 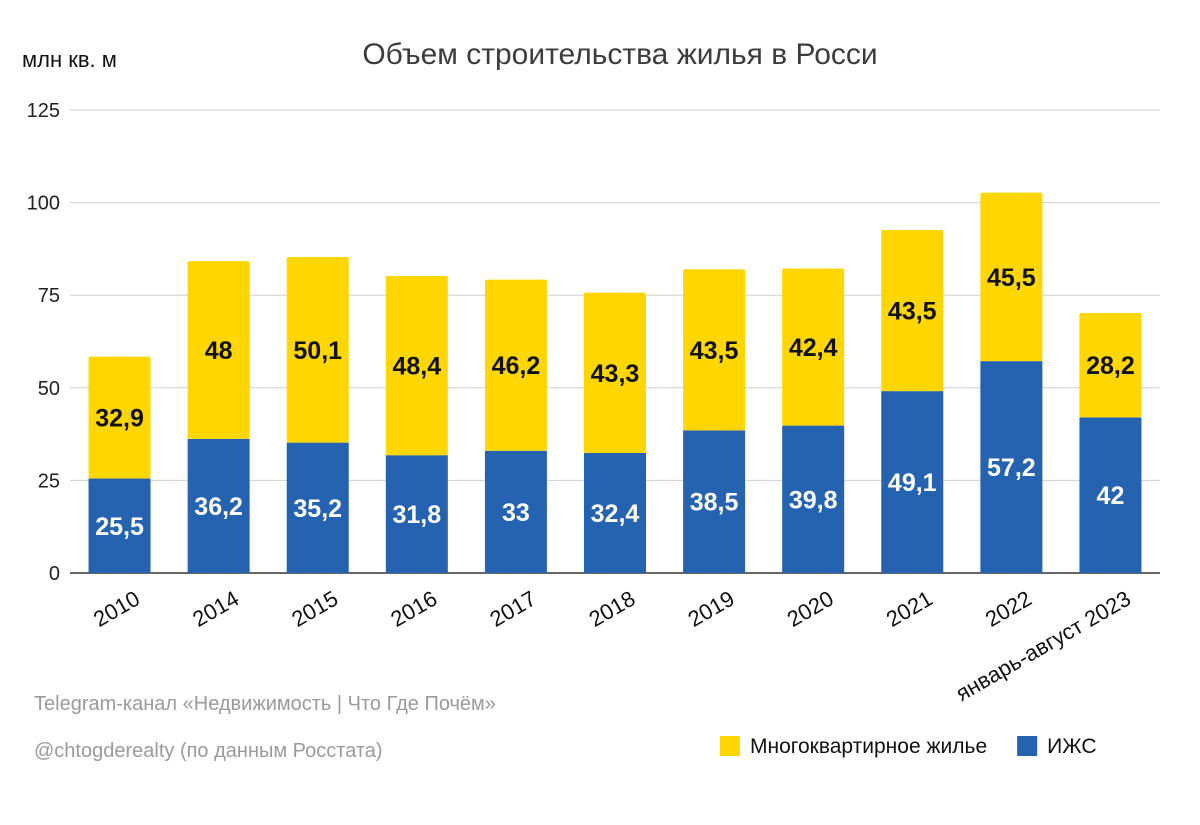 I want to click on x-tick-label: 2017, so click(x=513, y=609).